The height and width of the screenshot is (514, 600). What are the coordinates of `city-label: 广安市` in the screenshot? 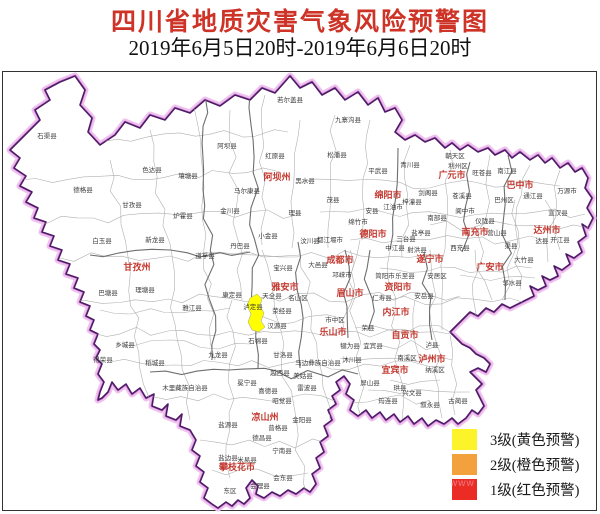 It's located at (489, 266).